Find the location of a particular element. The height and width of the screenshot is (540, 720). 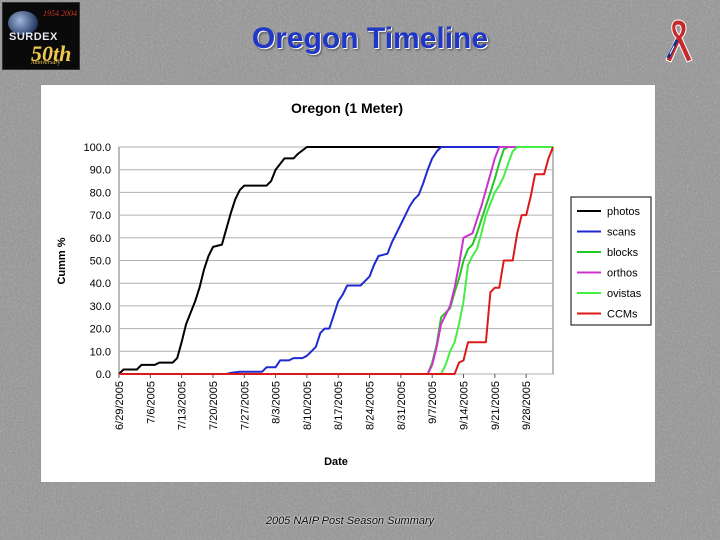

x-tick-label: 9/7/2005 is located at coordinates (433, 402).